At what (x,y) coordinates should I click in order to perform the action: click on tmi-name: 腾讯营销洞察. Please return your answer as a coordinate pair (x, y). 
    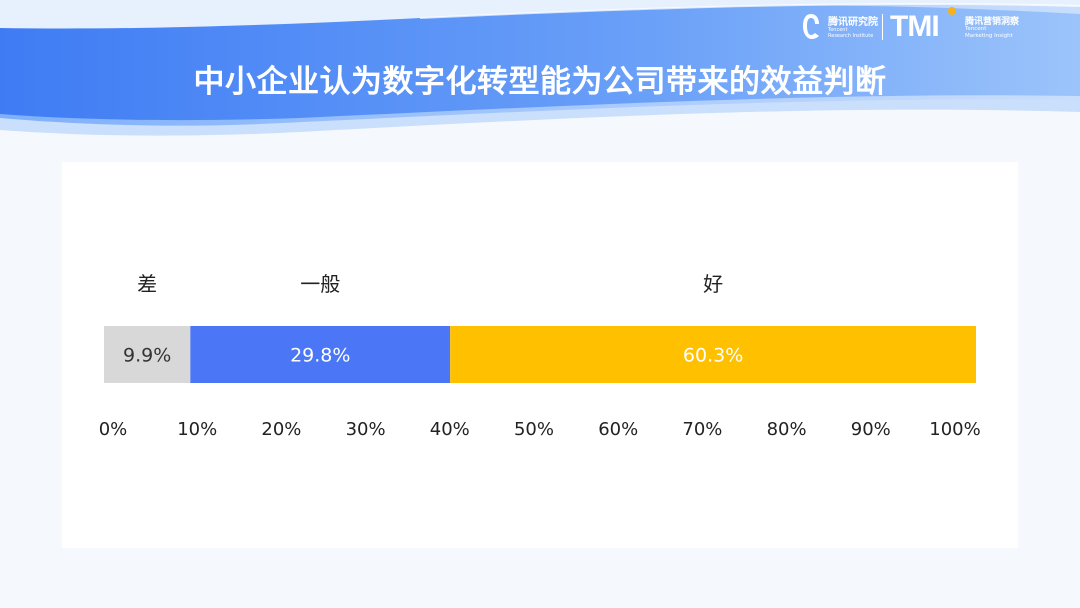
    Looking at the image, I should click on (992, 22).